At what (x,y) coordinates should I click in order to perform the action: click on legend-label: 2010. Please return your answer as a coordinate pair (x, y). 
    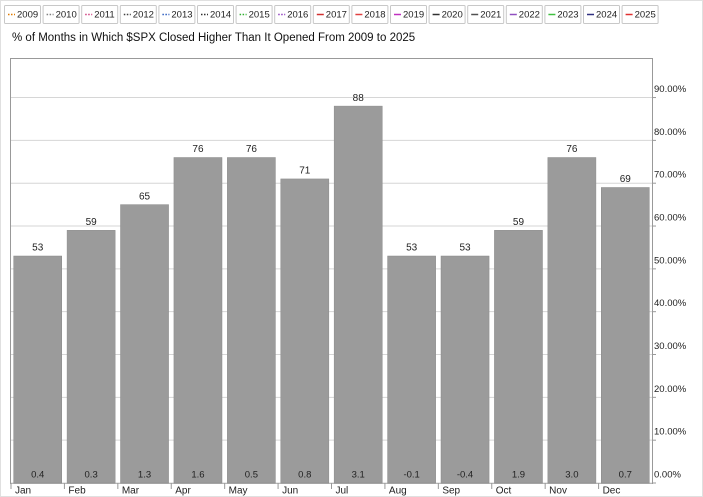
    Looking at the image, I should click on (66, 15).